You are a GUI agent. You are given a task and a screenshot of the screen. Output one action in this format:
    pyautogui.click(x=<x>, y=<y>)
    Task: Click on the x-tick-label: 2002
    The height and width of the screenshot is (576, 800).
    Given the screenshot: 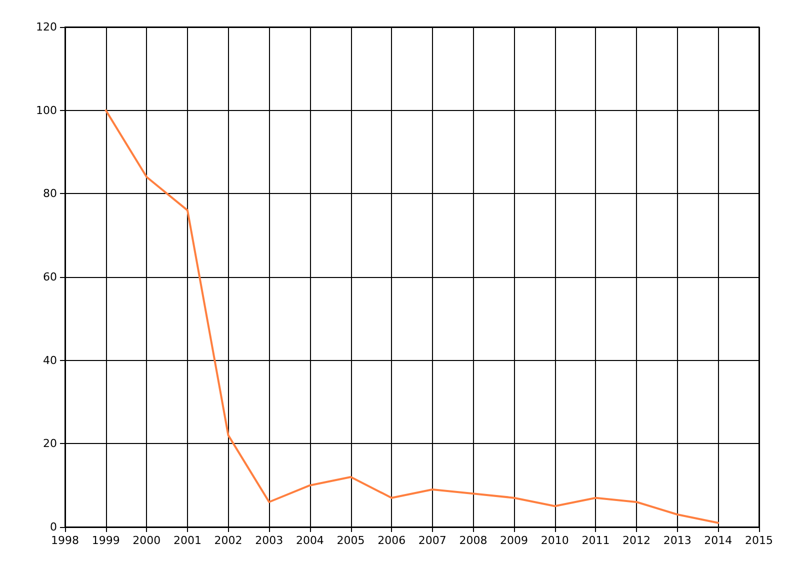 What is the action you would take?
    pyautogui.click(x=228, y=540)
    